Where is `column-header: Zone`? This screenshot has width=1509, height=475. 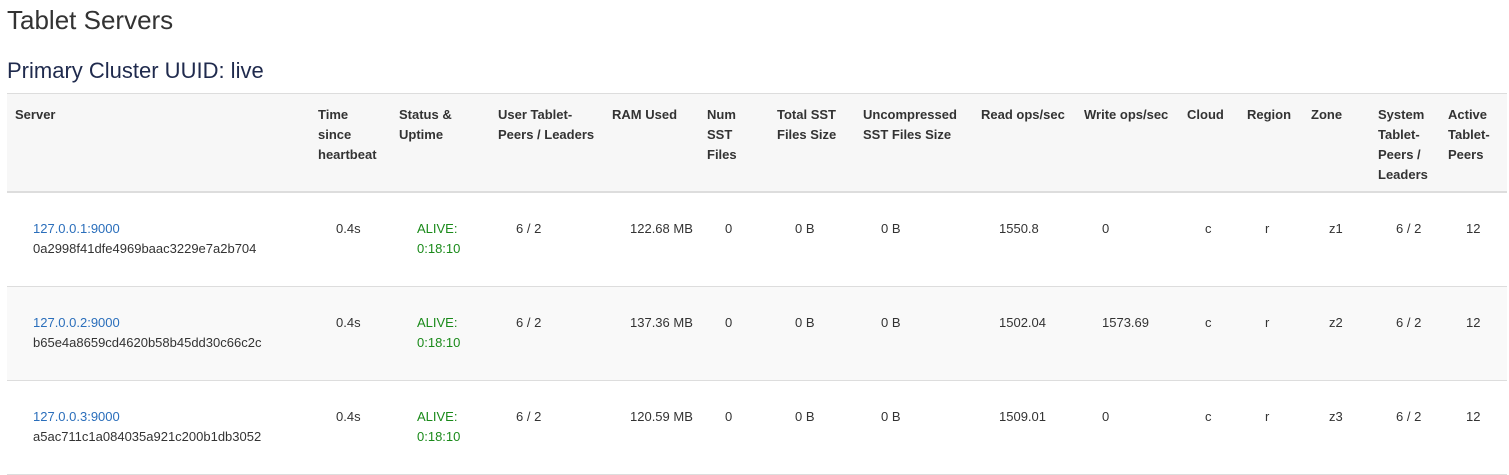
column-header: Zone is located at coordinates (1336, 143).